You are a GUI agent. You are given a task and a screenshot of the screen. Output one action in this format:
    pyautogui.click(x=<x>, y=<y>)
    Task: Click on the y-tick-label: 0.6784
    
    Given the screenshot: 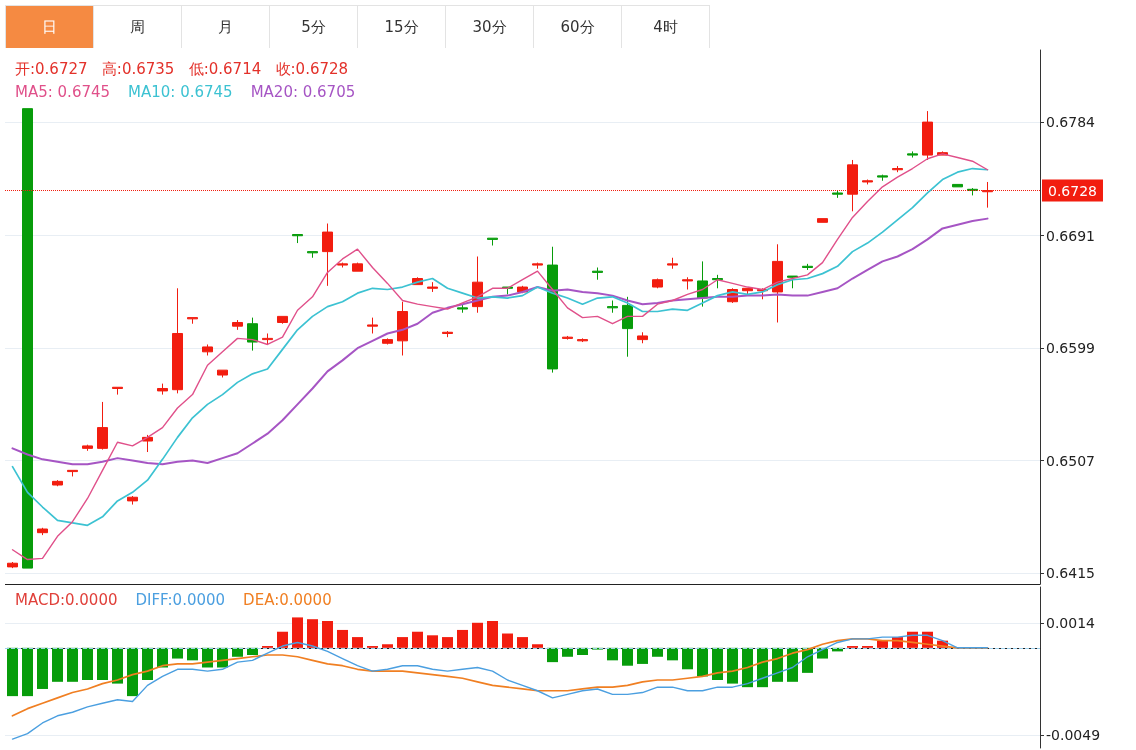 What is the action you would take?
    pyautogui.click(x=1071, y=122)
    